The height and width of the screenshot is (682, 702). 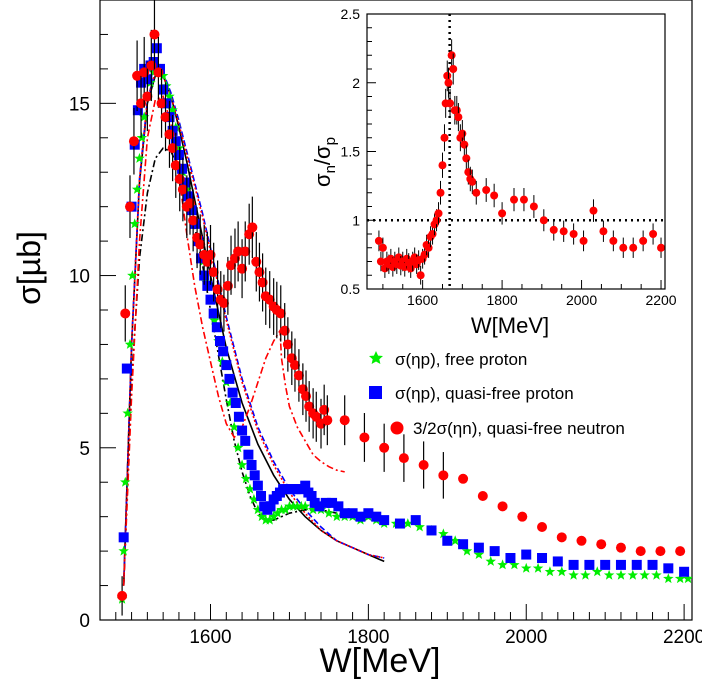 I want to click on inset-y-tick-label: 2, so click(x=356, y=83).